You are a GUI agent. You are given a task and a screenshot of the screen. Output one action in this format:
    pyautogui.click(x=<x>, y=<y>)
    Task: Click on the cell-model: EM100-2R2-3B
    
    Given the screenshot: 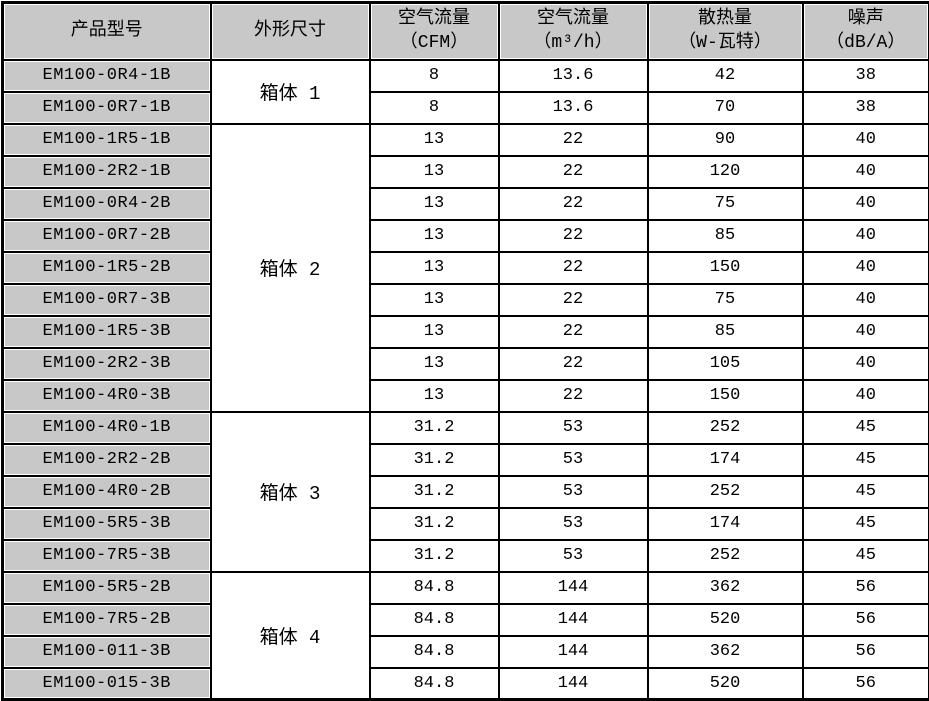 What is the action you would take?
    pyautogui.click(x=107, y=364)
    